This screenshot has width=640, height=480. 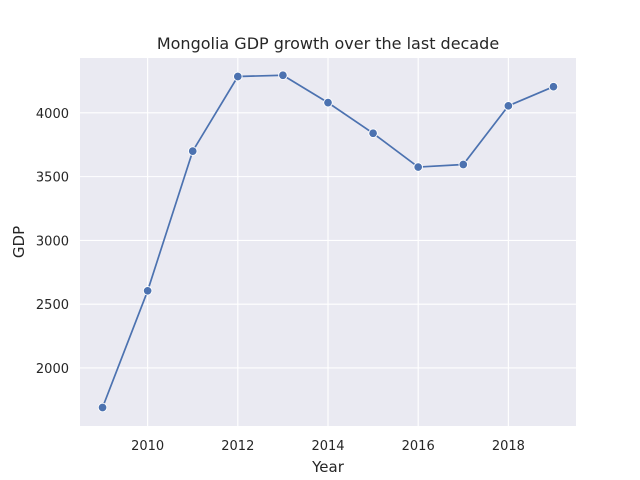 I want to click on x-tick-label: 2014, so click(x=327, y=446).